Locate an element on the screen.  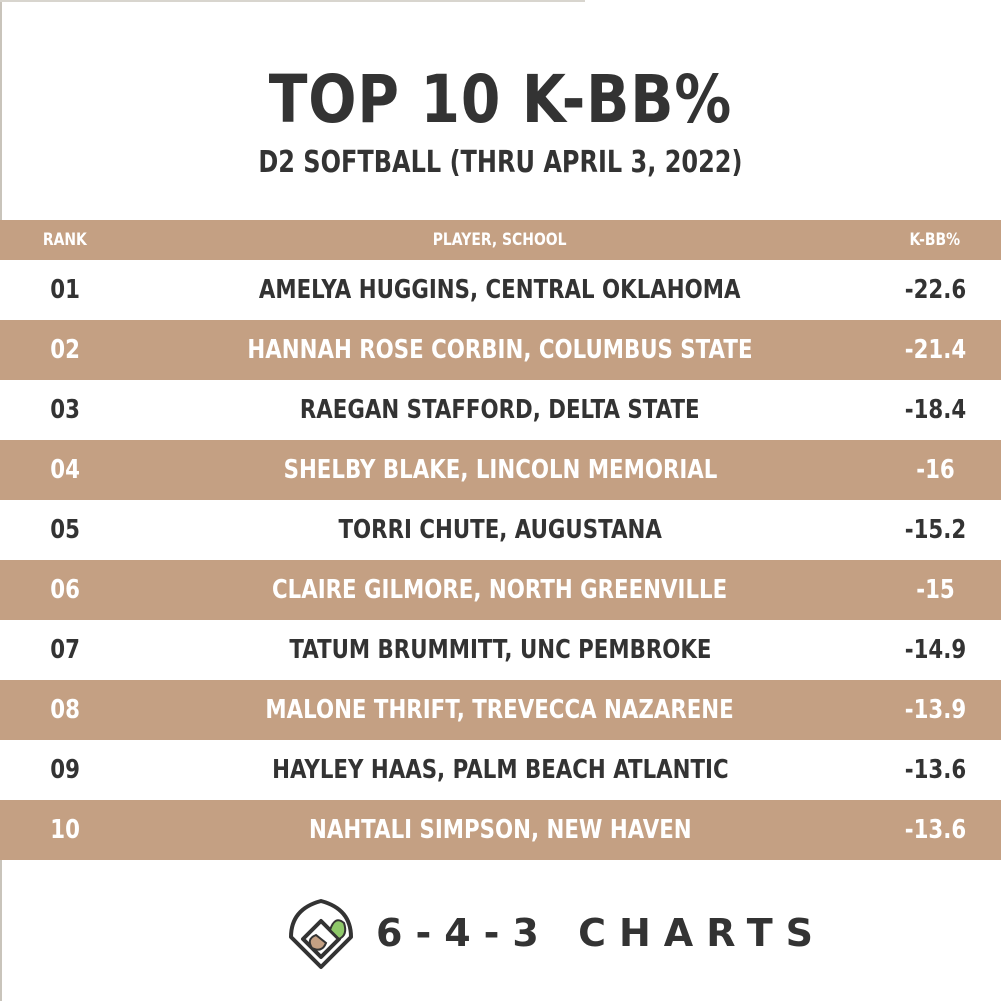
rank-value: 09 is located at coordinates (65, 770).